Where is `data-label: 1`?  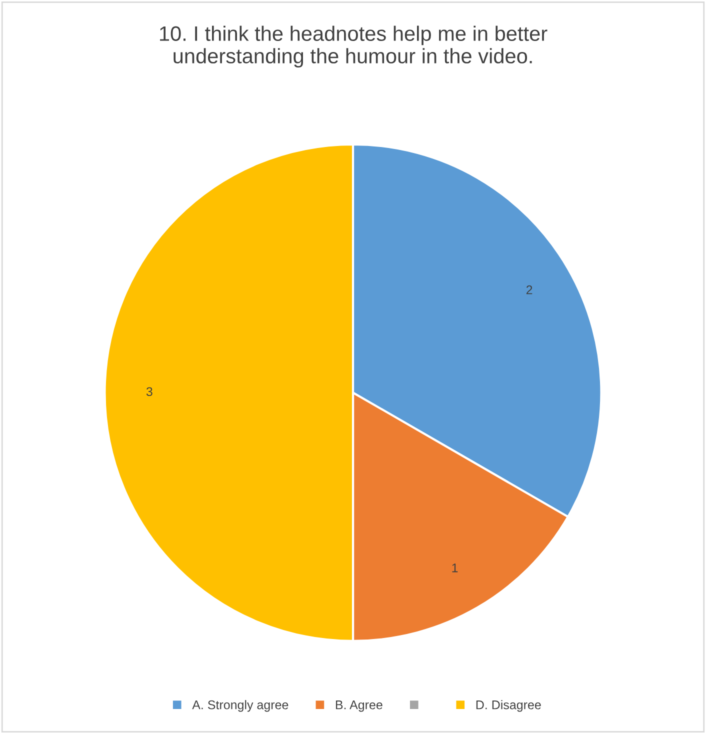 data-label: 1 is located at coordinates (455, 568).